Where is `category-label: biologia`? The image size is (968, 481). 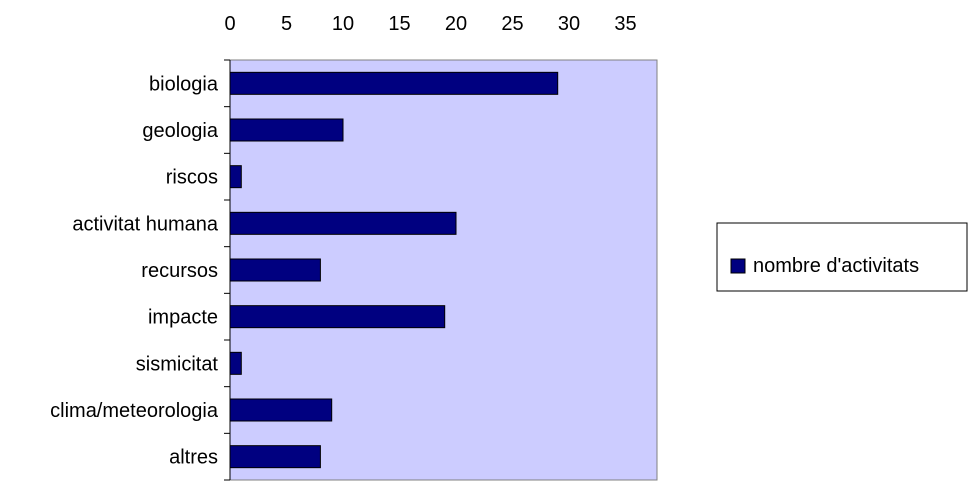
category-label: biologia is located at coordinates (184, 84).